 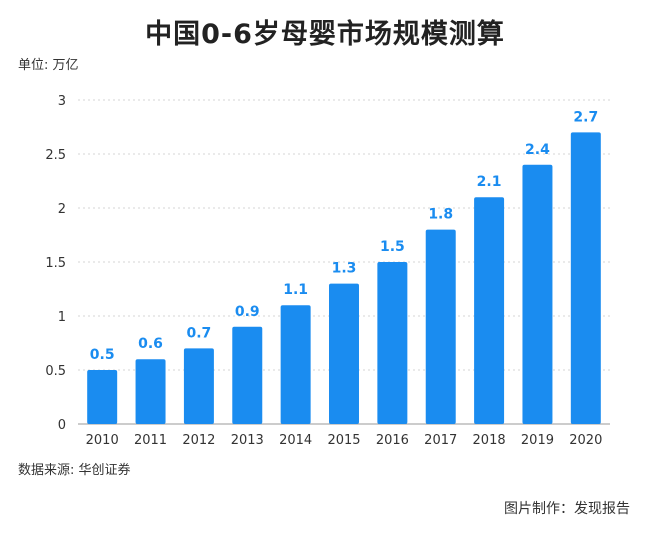 What do you see at coordinates (295, 364) in the screenshot?
I see `bar-2014` at bounding box center [295, 364].